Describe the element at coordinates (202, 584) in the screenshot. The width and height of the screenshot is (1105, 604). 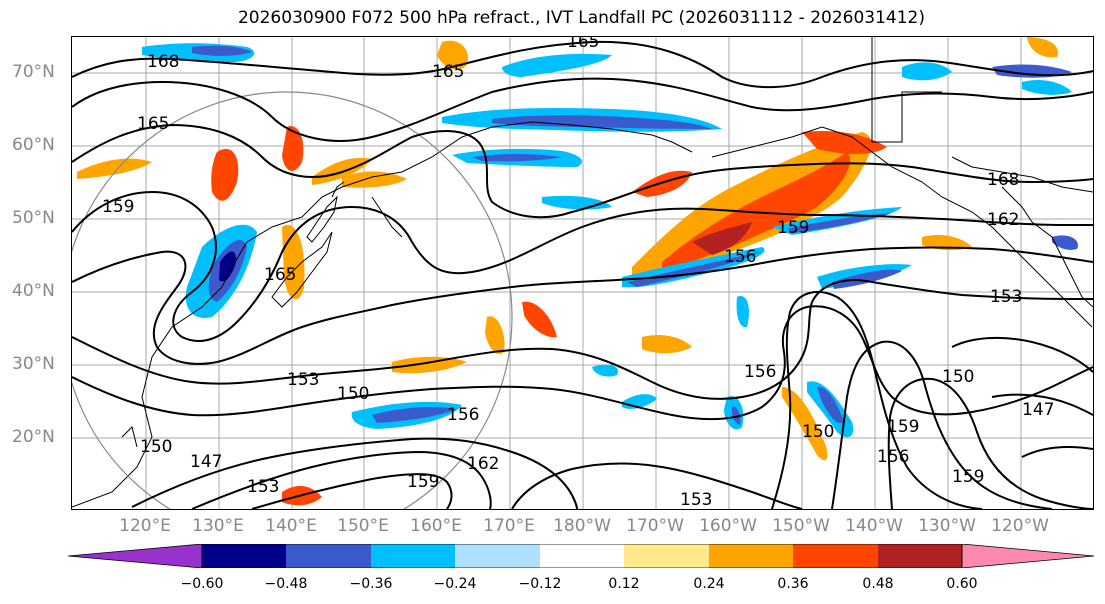
I see `colorbar-tick: −0.60` at that location.